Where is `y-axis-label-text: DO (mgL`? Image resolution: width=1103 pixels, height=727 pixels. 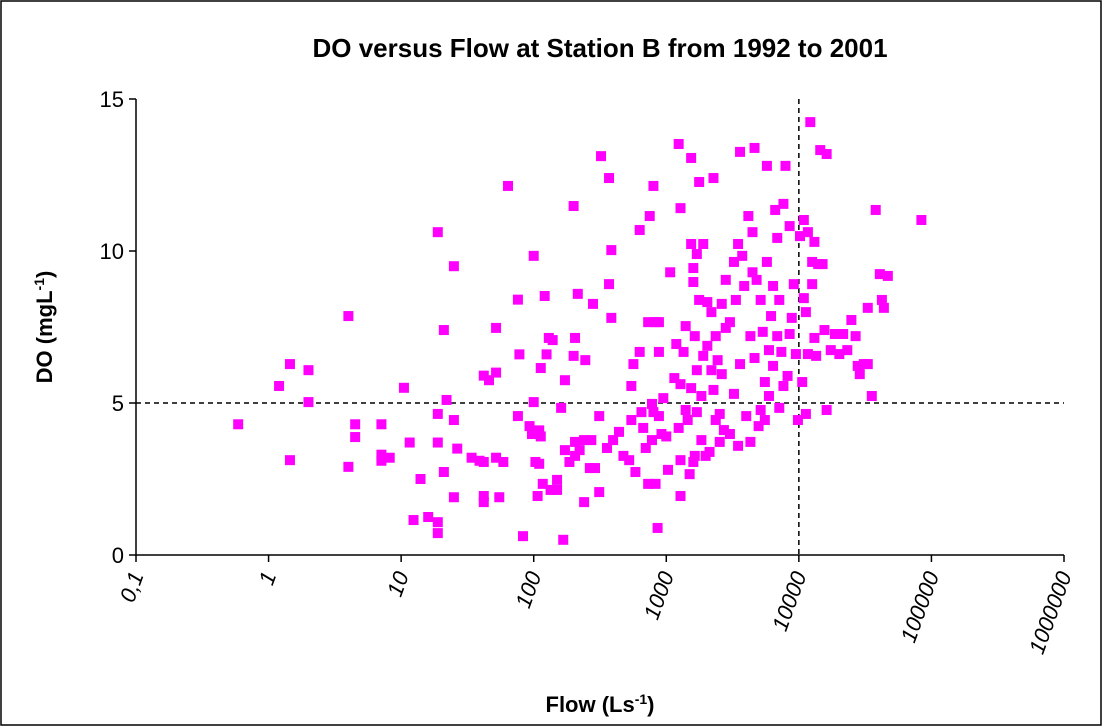 y-axis-label-text: DO (mgL is located at coordinates (44, 336).